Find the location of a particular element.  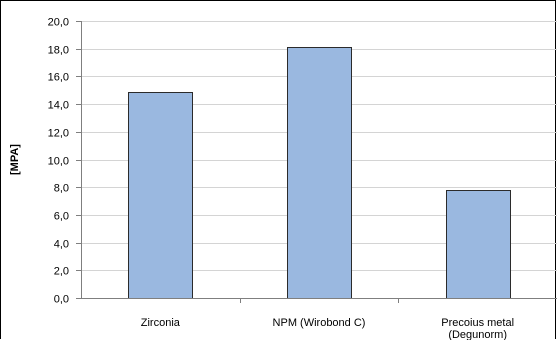

y-tick-label: 16,0 is located at coordinates (58, 78).